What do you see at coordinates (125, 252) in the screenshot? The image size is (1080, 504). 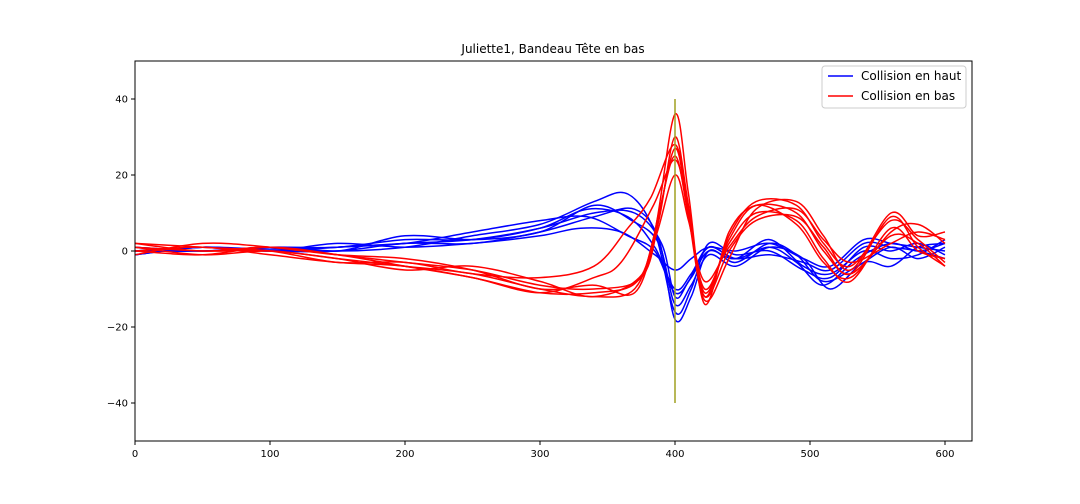 I see `y-tick-label-0: 0` at bounding box center [125, 252].